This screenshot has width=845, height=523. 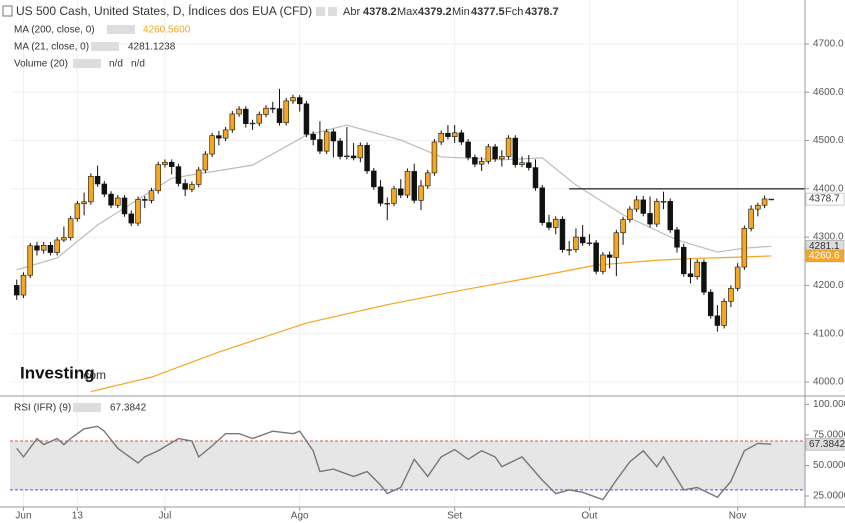 What do you see at coordinates (42, 408) in the screenshot?
I see `rsi-legend: RSI (IFR) (9)` at bounding box center [42, 408].